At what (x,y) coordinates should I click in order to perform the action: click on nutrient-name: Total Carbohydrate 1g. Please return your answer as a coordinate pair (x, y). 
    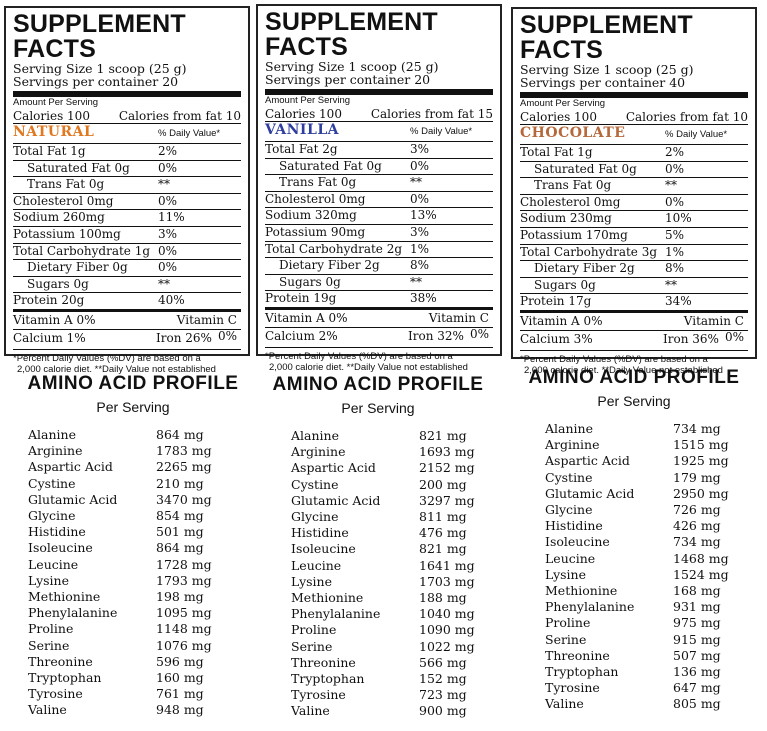
    Looking at the image, I should click on (82, 250).